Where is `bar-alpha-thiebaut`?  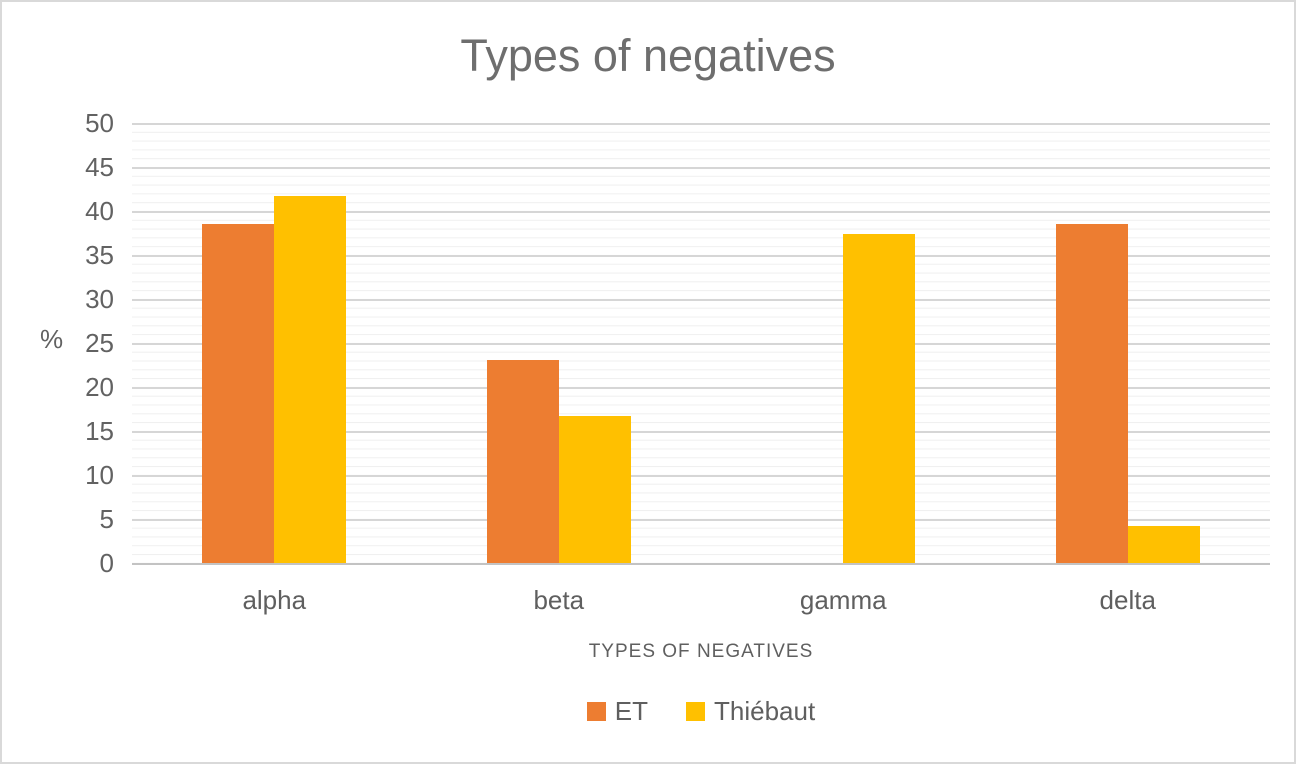 bar-alpha-thiebaut is located at coordinates (310, 379).